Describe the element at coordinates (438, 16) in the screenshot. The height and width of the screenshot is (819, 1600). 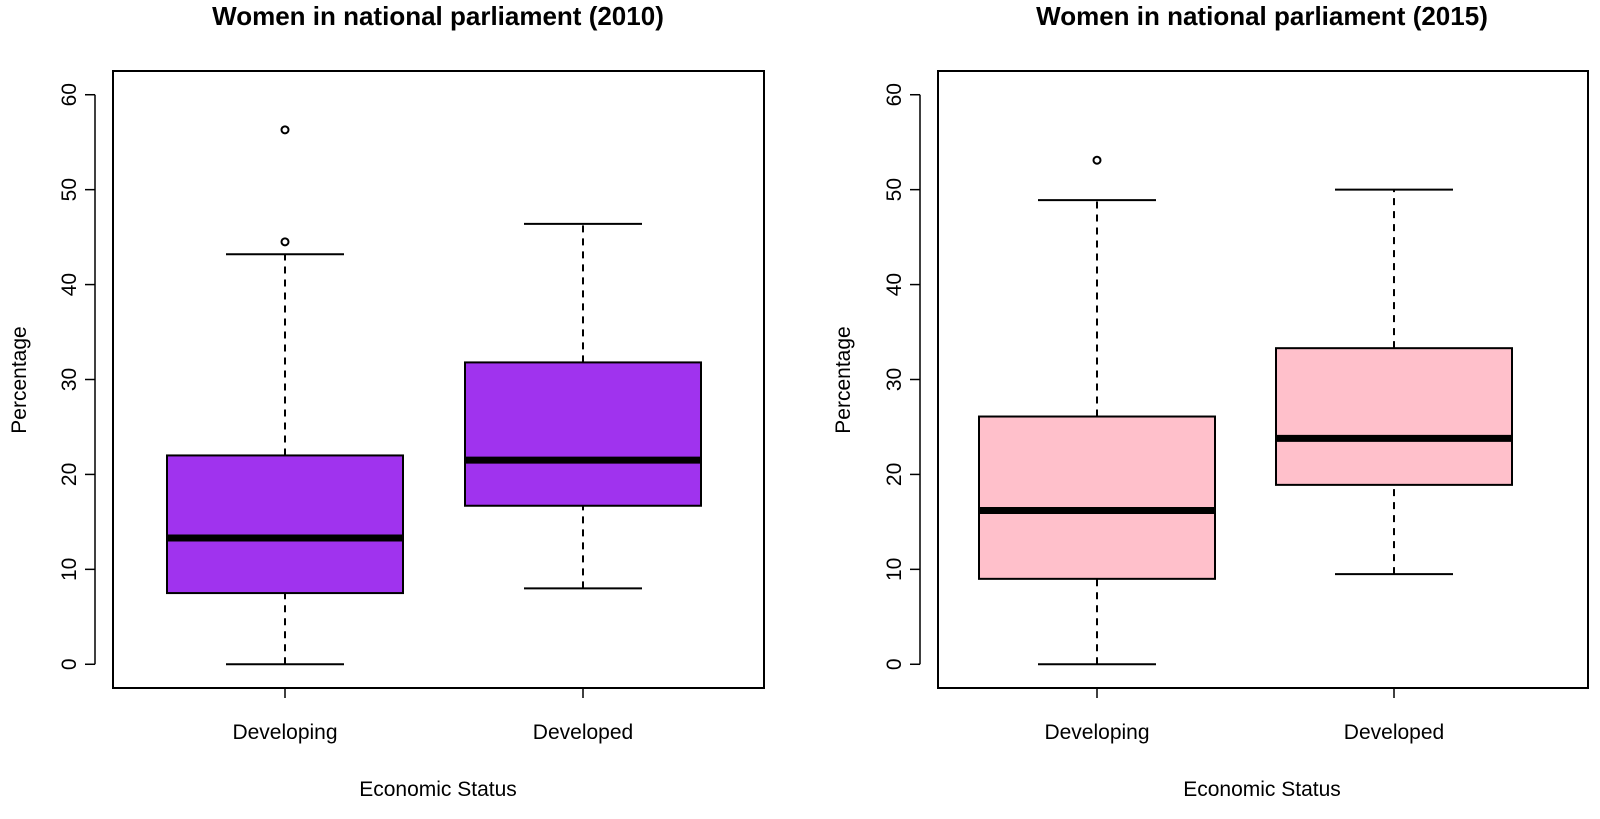
I see `chart-title: Women in national parliament (2010)` at that location.